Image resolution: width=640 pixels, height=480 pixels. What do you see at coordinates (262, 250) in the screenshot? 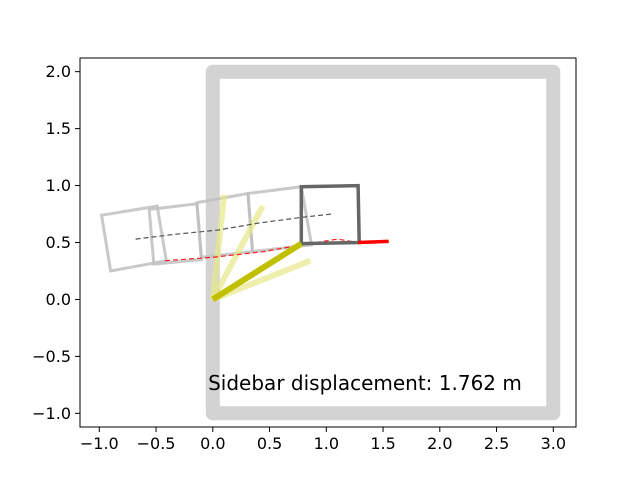
I see `contact-trace` at bounding box center [262, 250].